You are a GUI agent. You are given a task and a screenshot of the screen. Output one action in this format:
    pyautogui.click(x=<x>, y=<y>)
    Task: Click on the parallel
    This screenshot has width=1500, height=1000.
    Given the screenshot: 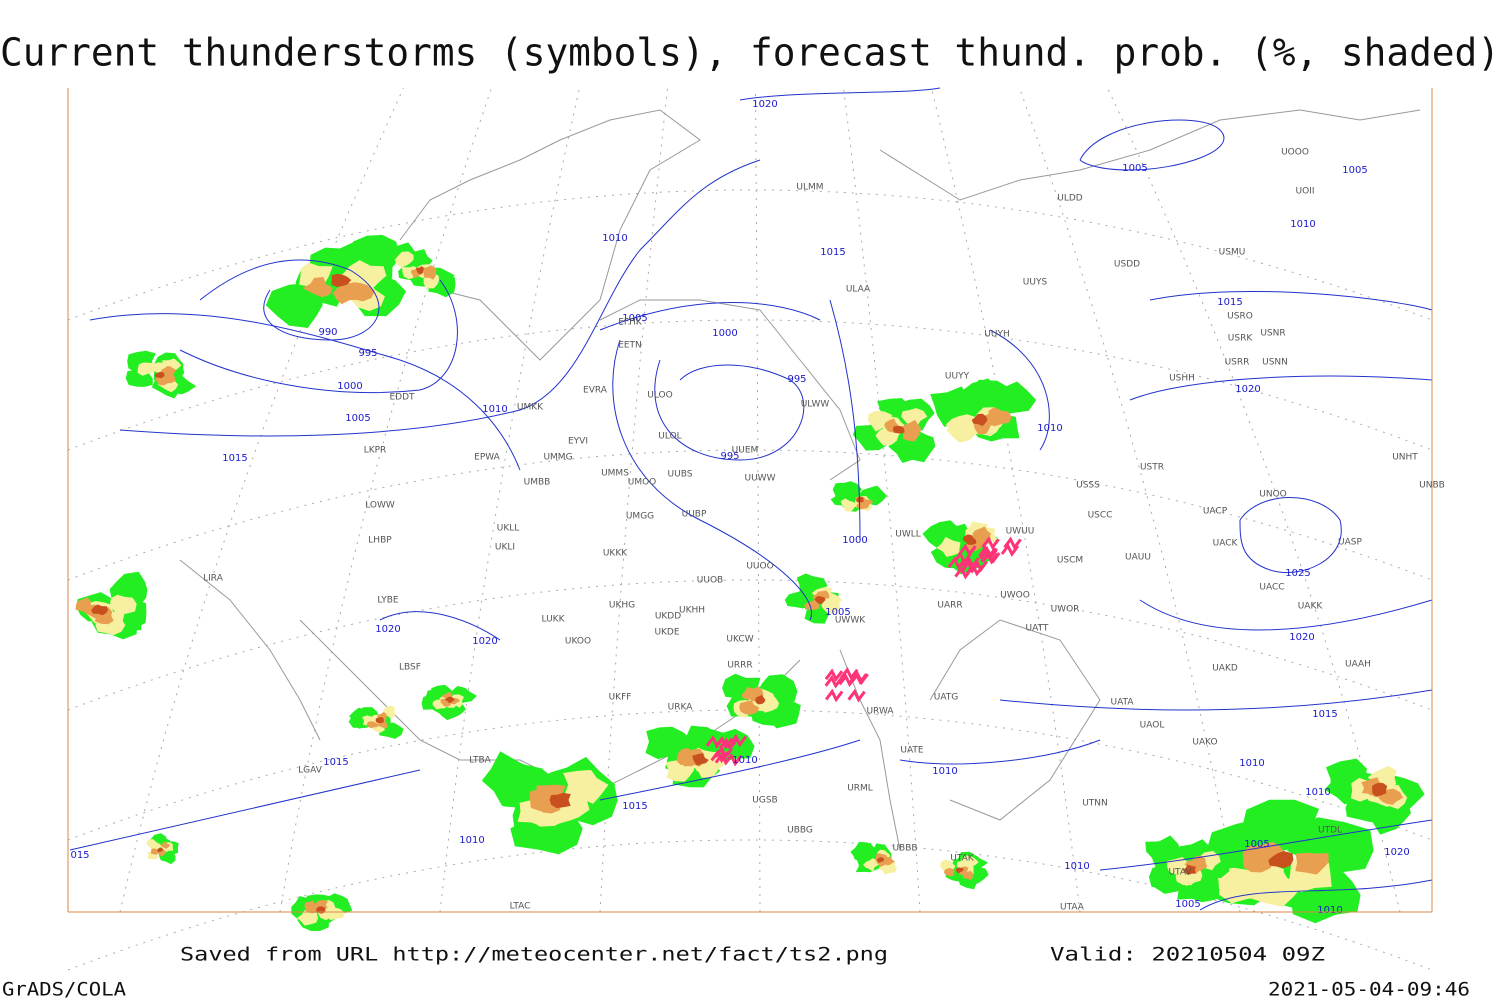 What is the action you would take?
    pyautogui.click(x=750, y=515)
    